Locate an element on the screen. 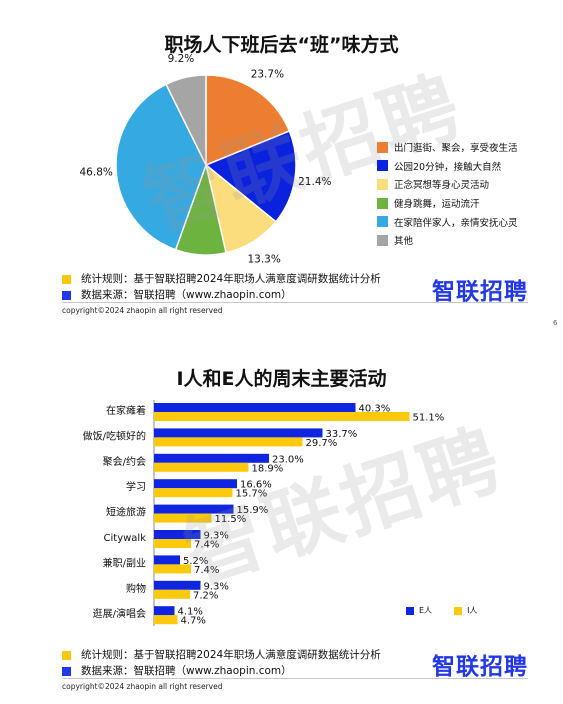 This screenshot has width=563, height=704. pie-legend-item: 在家陪伴家人，亲情安抚心灵 is located at coordinates (447, 221).